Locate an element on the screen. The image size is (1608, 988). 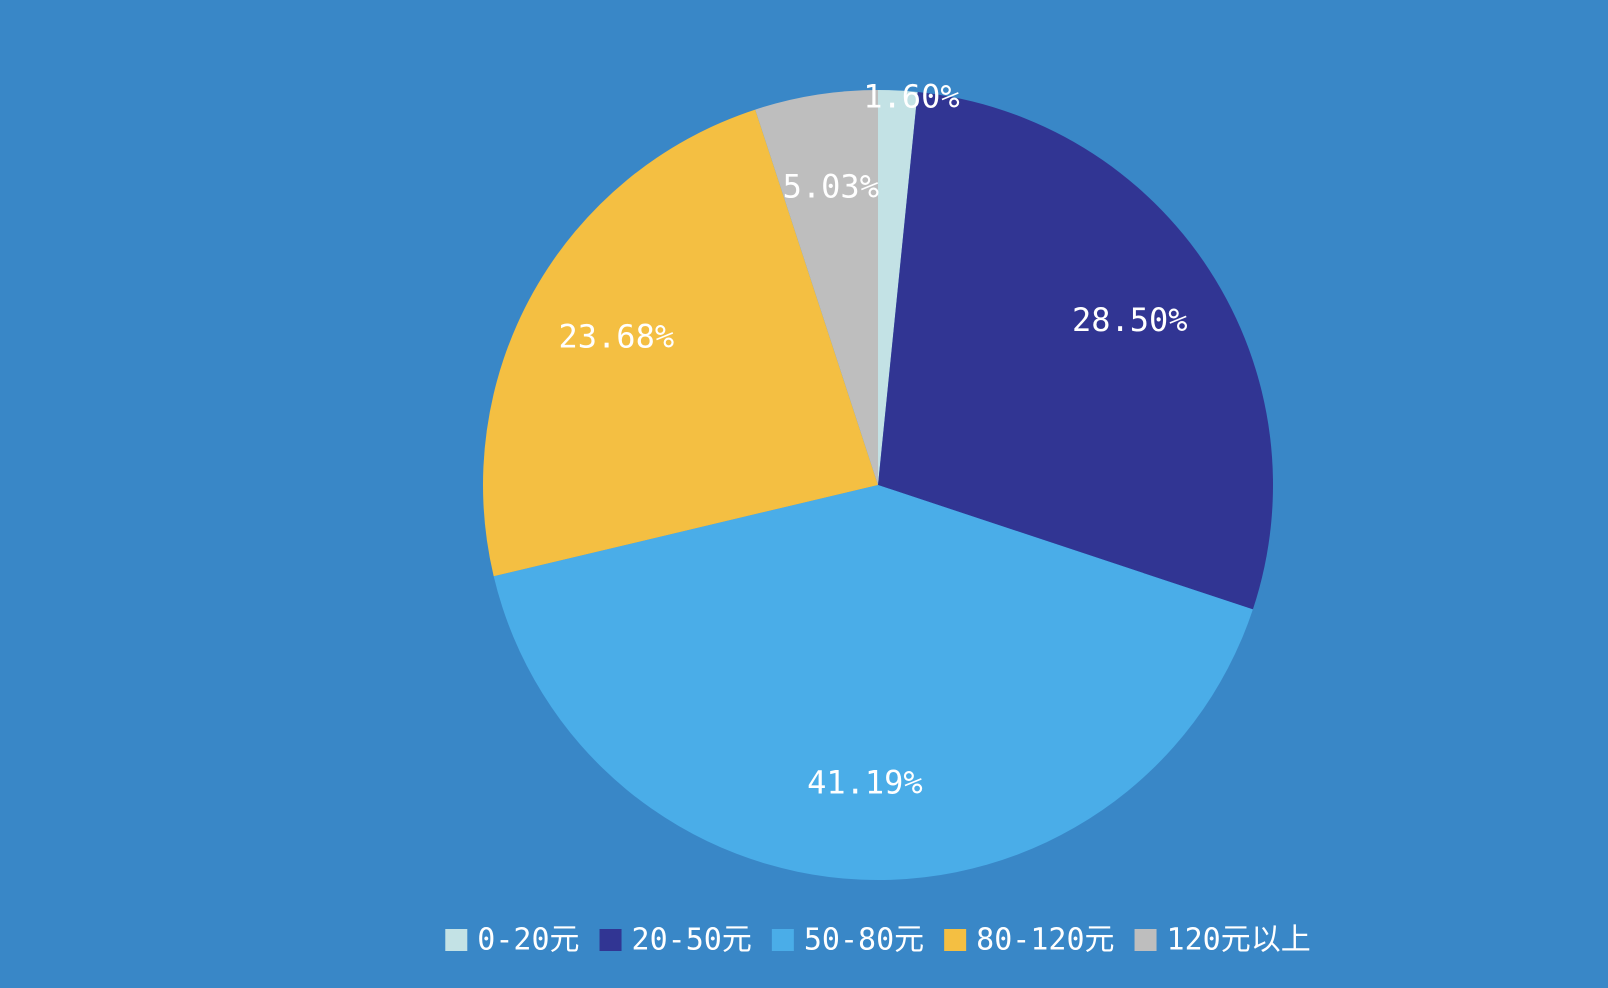
slice-label: 28.50% is located at coordinates (1130, 320).